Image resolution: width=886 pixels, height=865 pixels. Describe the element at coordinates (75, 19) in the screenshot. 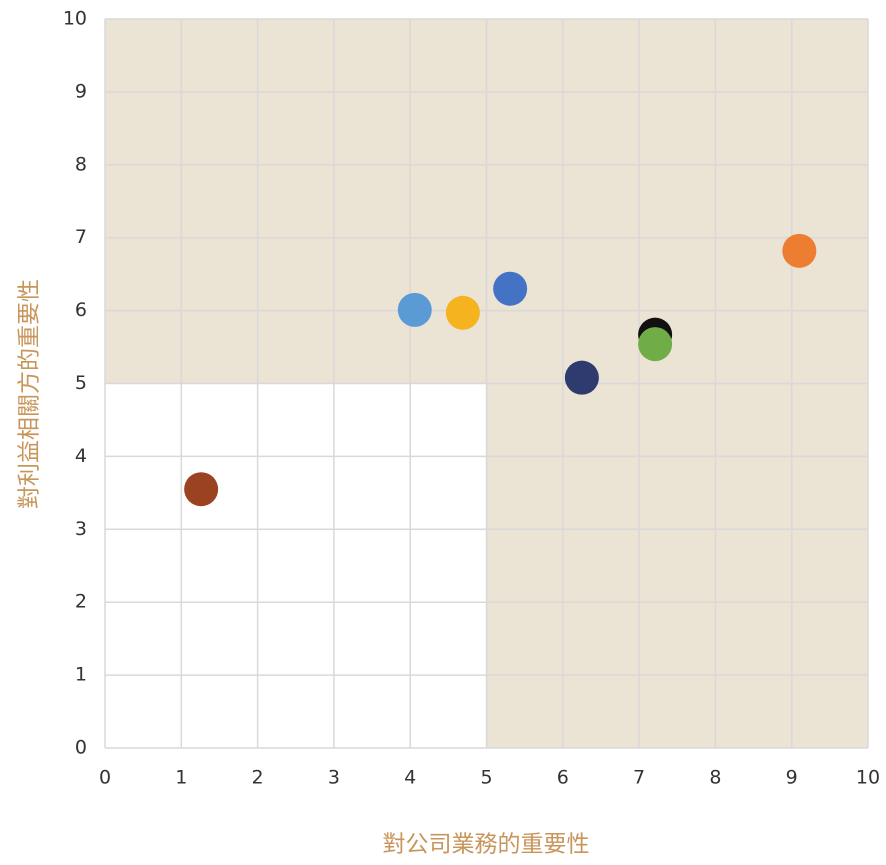

I see `y-tick-label: 10` at that location.